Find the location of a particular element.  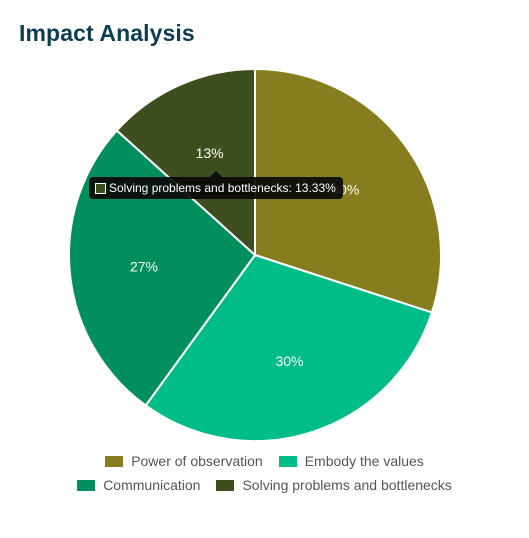

legend-label: Communication is located at coordinates (152, 485).